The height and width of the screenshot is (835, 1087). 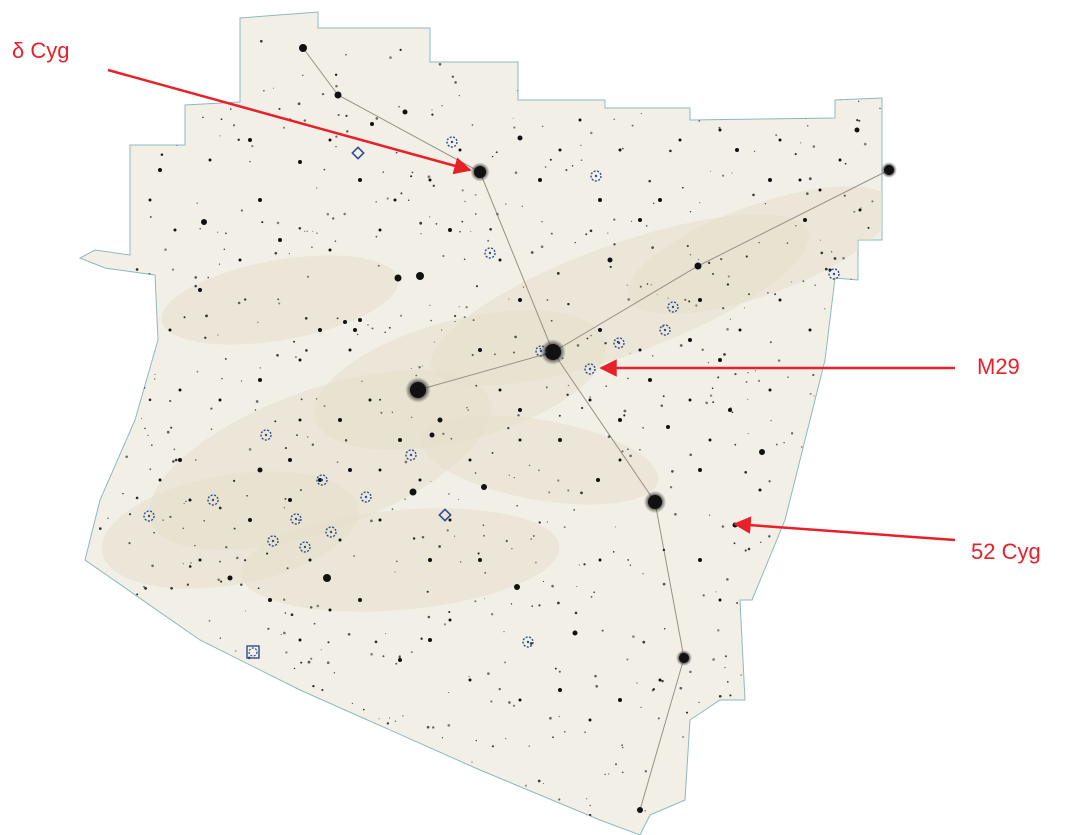 I want to click on arrow-delta-cyg, so click(x=289, y=121).